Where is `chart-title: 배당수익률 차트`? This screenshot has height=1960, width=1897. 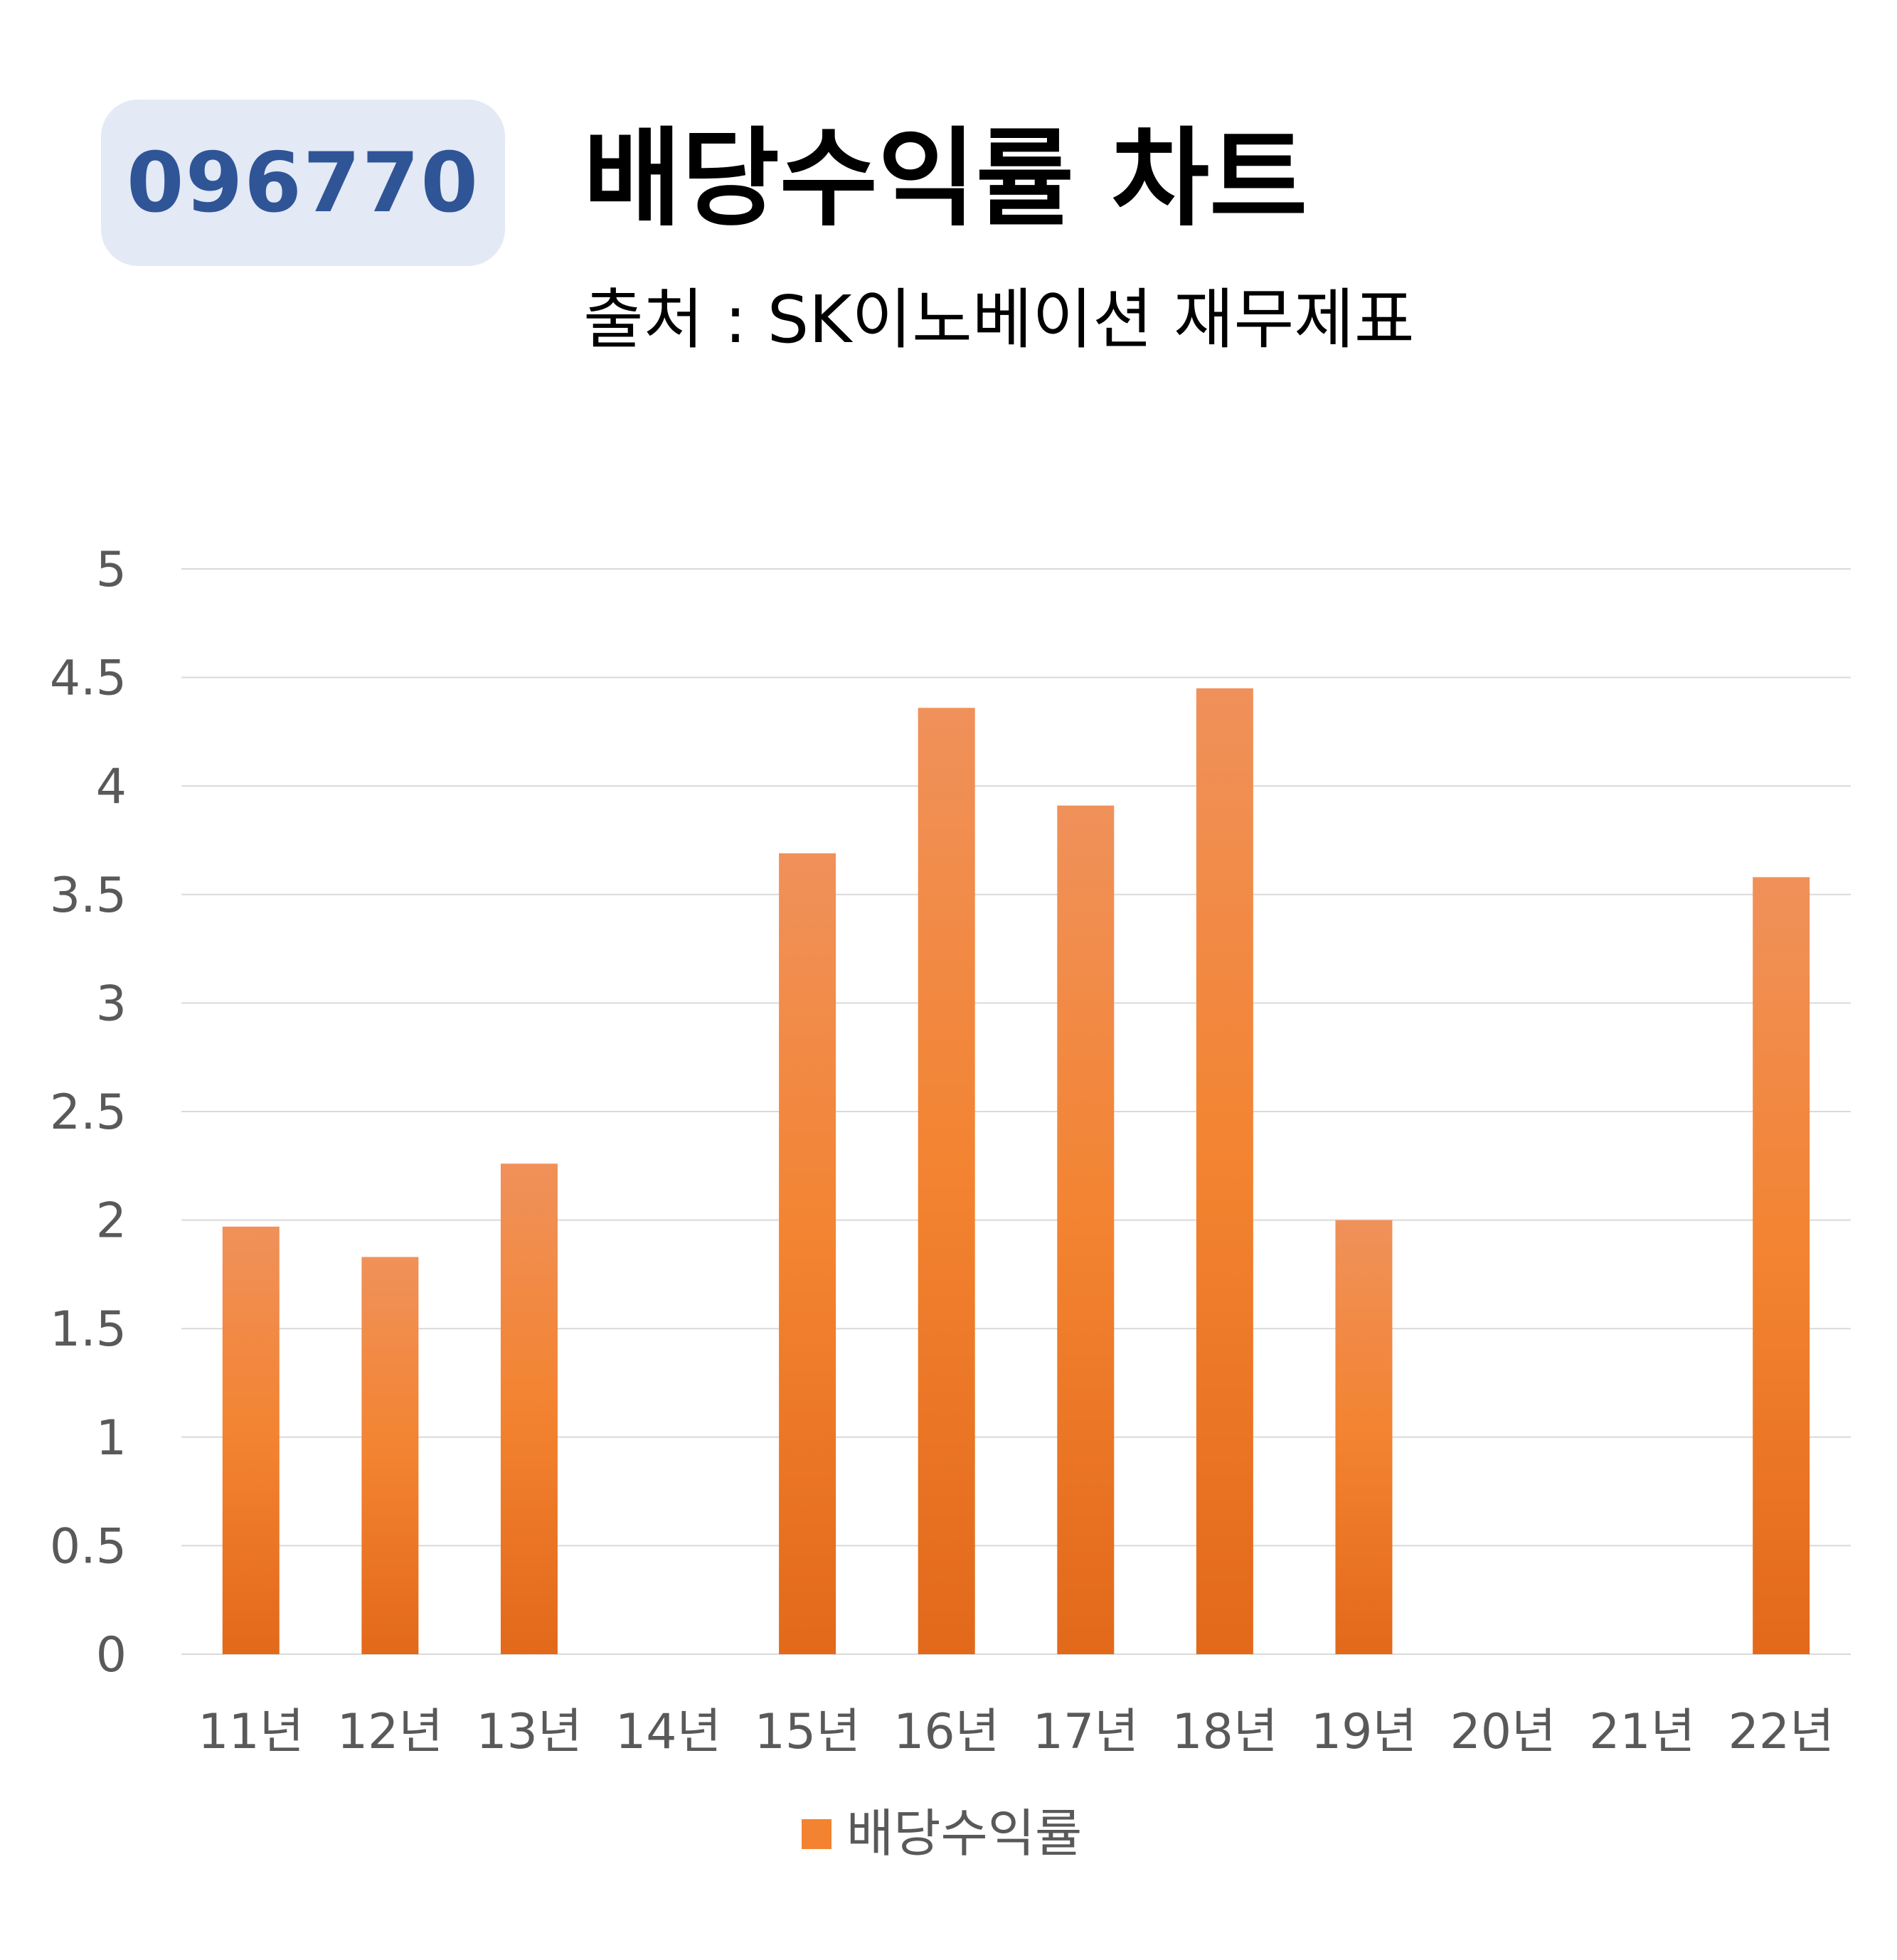 chart-title: 배당수익률 차트 is located at coordinates (946, 179).